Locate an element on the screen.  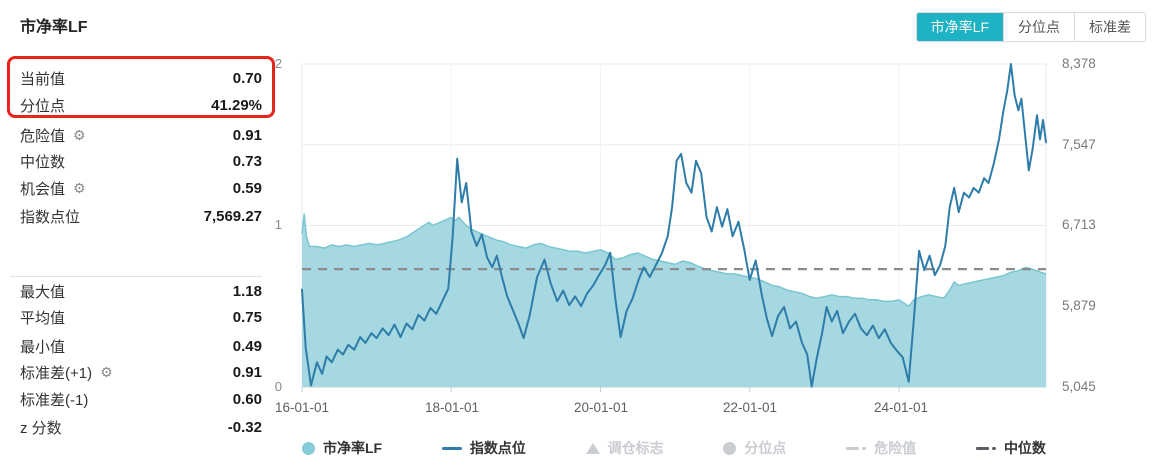
stat-value: 0.49 is located at coordinates (247, 346).